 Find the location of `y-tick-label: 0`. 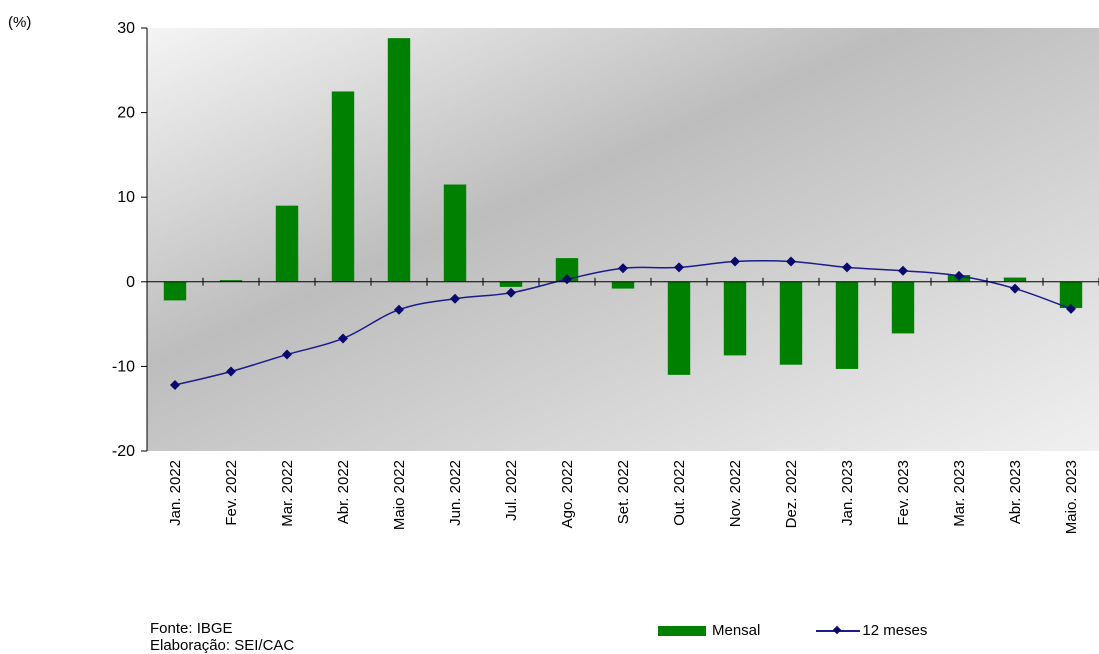

y-tick-label: 0 is located at coordinates (130, 282).